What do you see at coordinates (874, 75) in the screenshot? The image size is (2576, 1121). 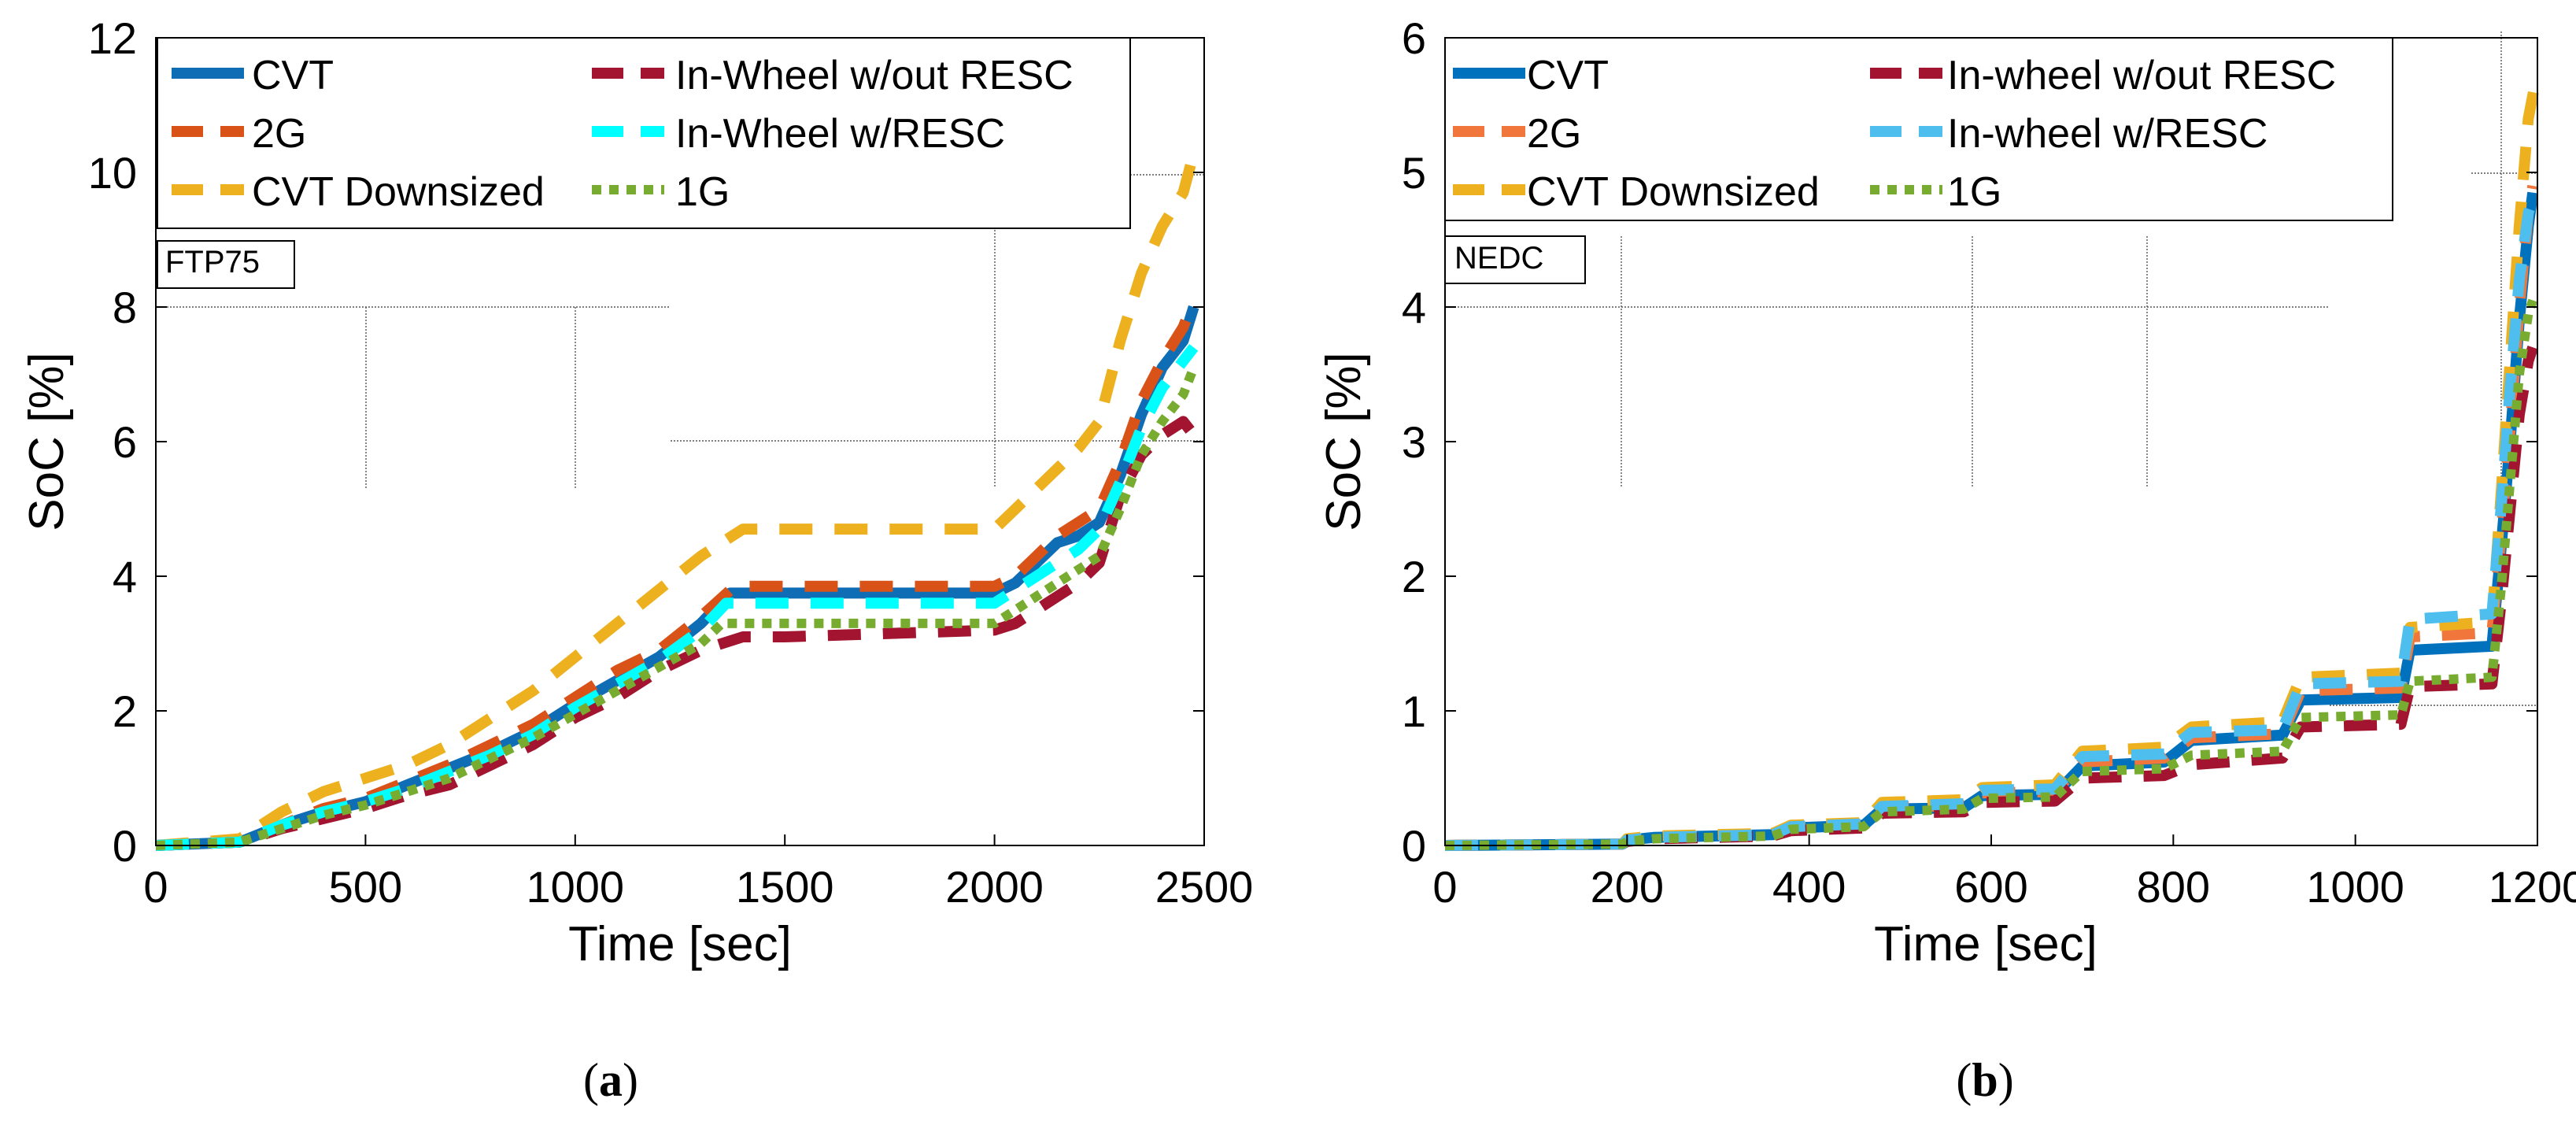 I see `legend-label: In-Wheel w/out RESC` at bounding box center [874, 75].